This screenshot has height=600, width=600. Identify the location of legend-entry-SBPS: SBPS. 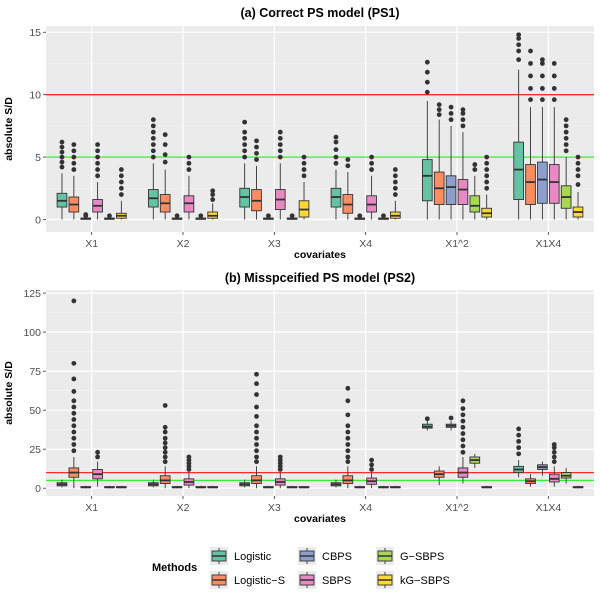
(324, 580).